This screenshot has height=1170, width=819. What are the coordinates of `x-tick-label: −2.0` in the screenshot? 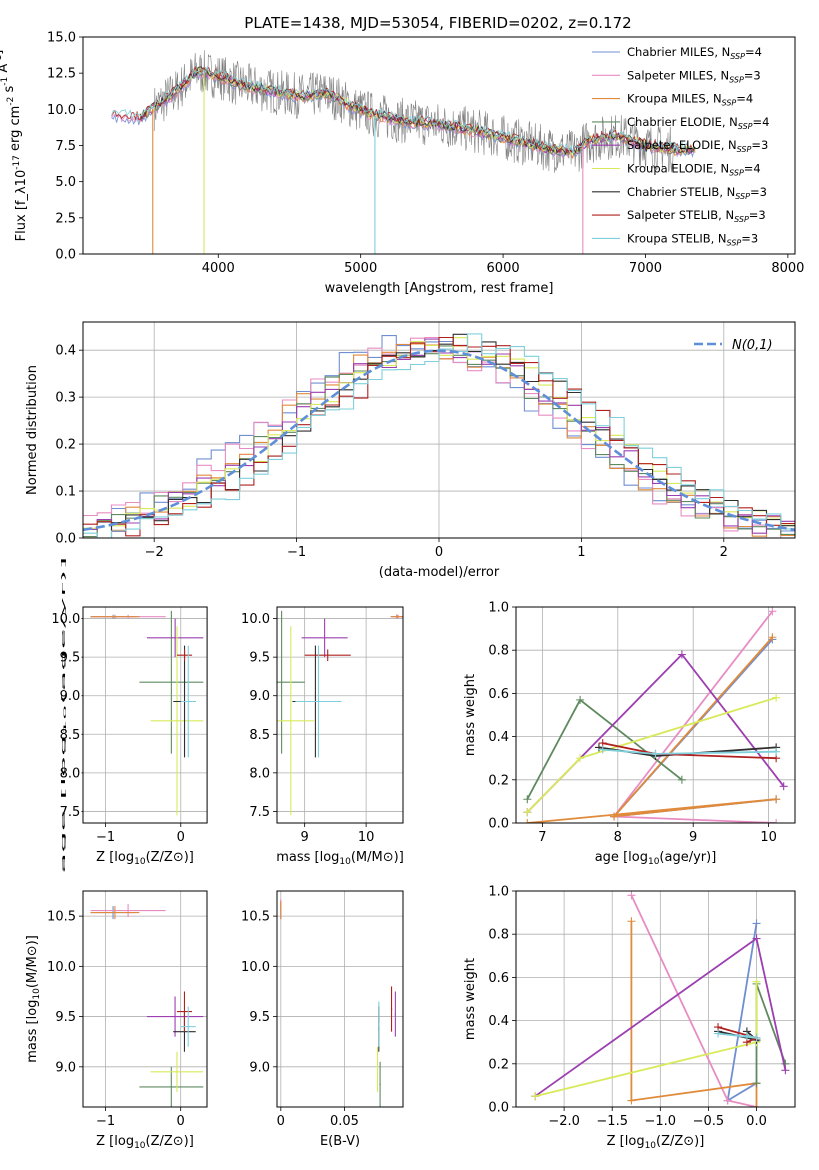 It's located at (564, 1121).